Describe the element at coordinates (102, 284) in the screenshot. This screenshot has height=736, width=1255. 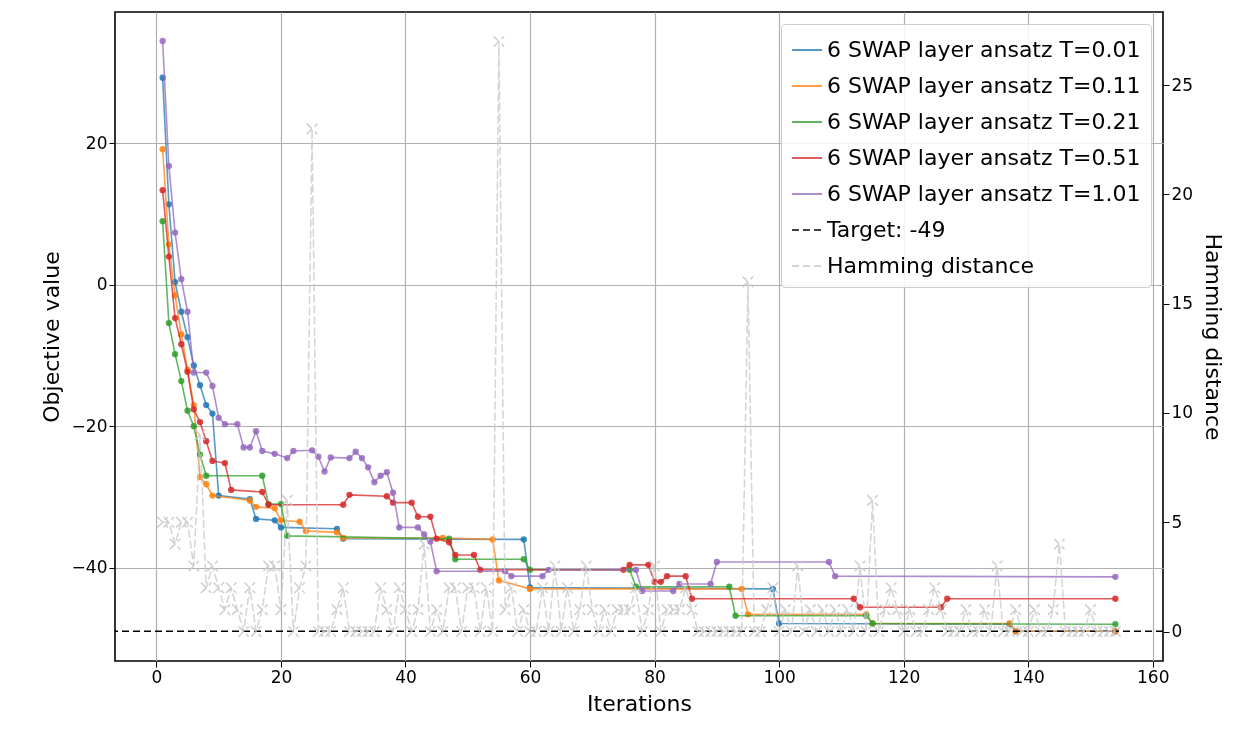
I see `y-tick-label: 0` at that location.